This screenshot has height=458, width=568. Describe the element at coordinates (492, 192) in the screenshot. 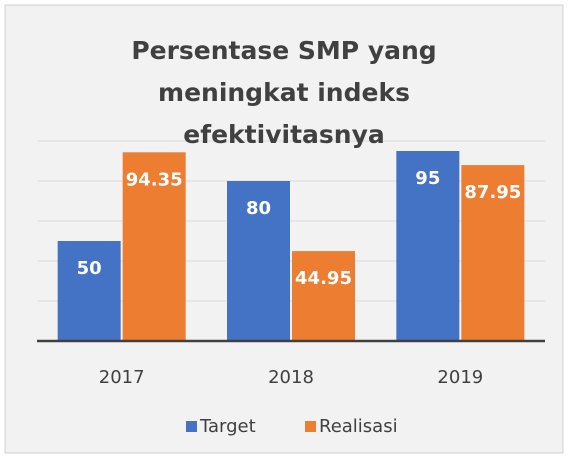

I see `data-label: 87.95` at that location.